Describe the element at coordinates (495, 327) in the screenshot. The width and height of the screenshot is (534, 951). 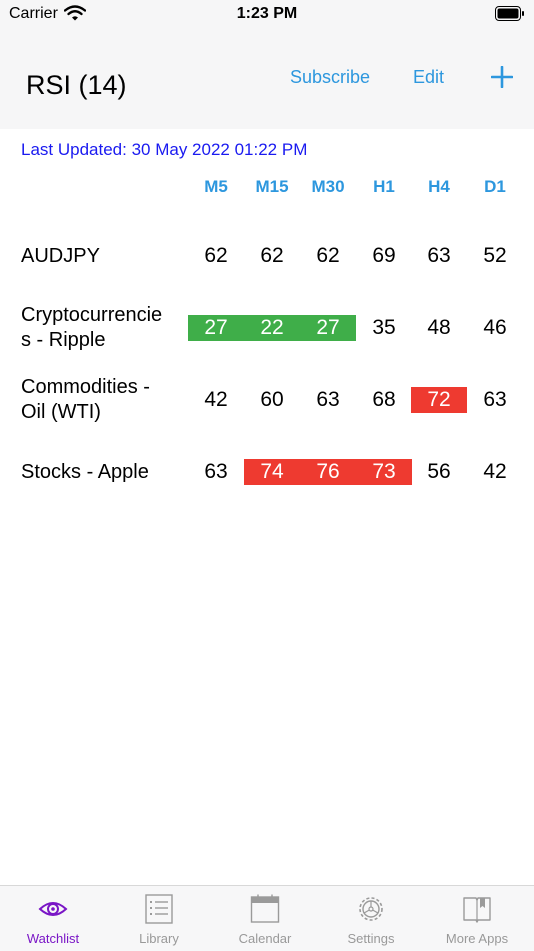
I see `rsi-value-cell: 46` at that location.